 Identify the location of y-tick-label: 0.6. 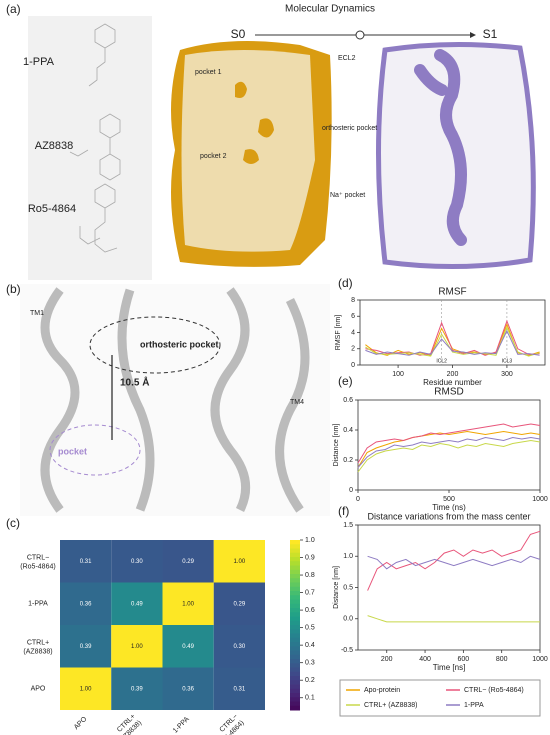
(348, 400).